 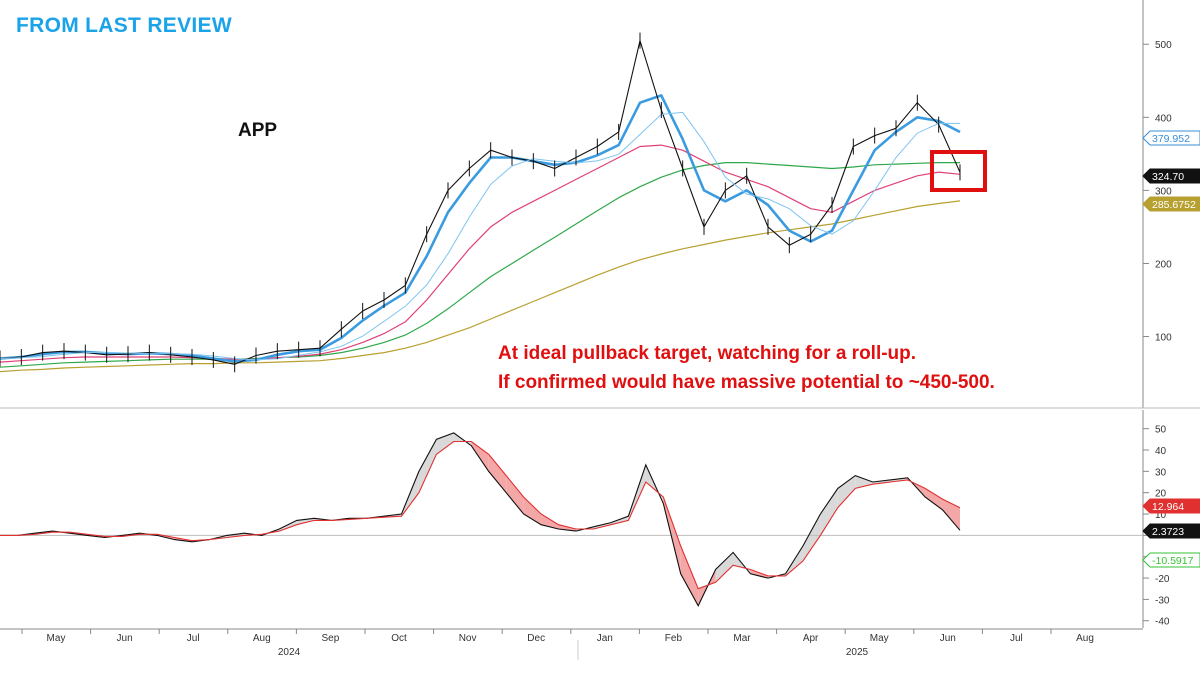 I want to click on value-tag: 324.70, so click(x=1171, y=176).